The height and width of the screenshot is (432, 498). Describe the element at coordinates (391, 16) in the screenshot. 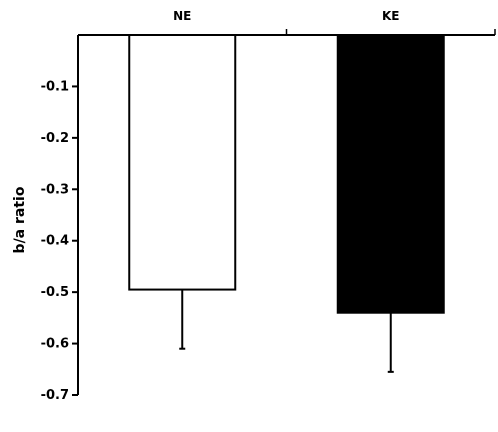

I see `category-label: KE` at that location.